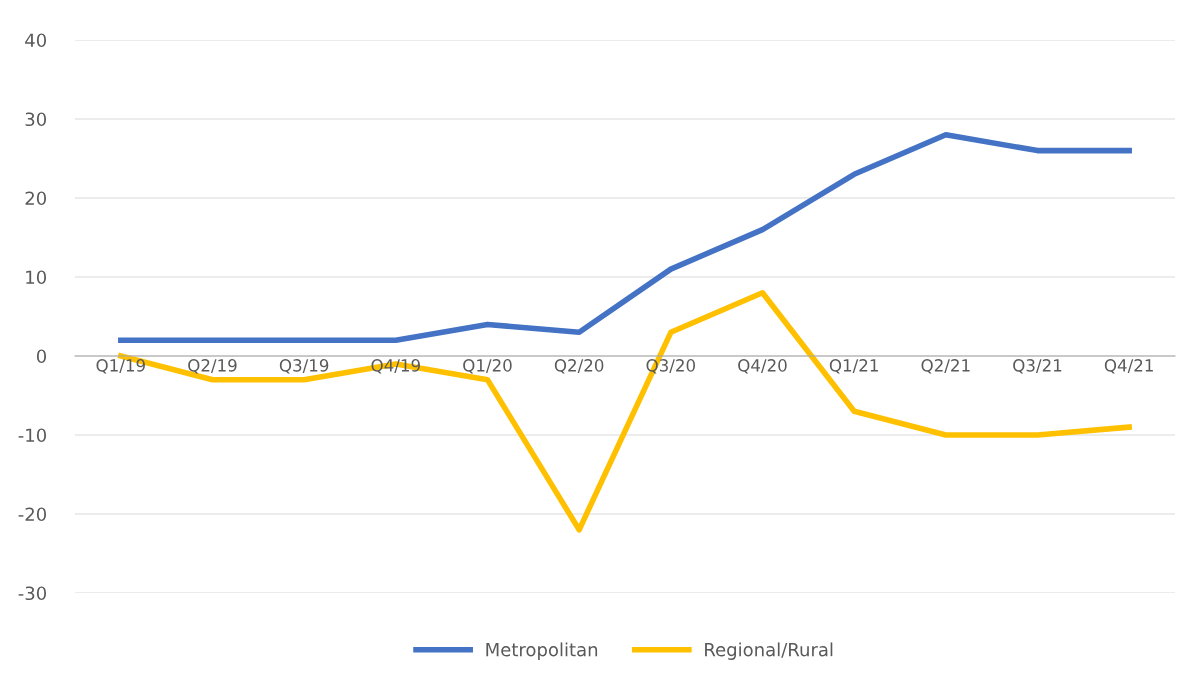 The width and height of the screenshot is (1199, 678). What do you see at coordinates (36, 40) in the screenshot?
I see `y-tick-label: 40` at bounding box center [36, 40].